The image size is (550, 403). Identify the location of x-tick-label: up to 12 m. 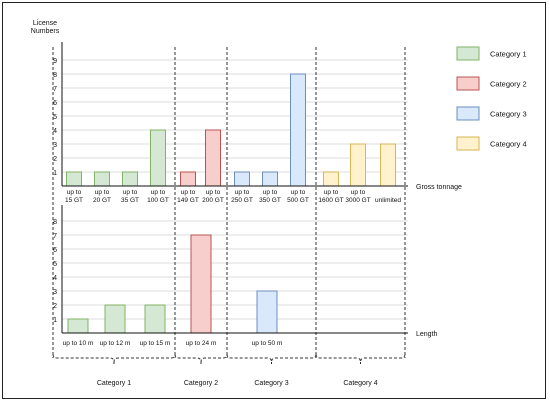
(115, 343).